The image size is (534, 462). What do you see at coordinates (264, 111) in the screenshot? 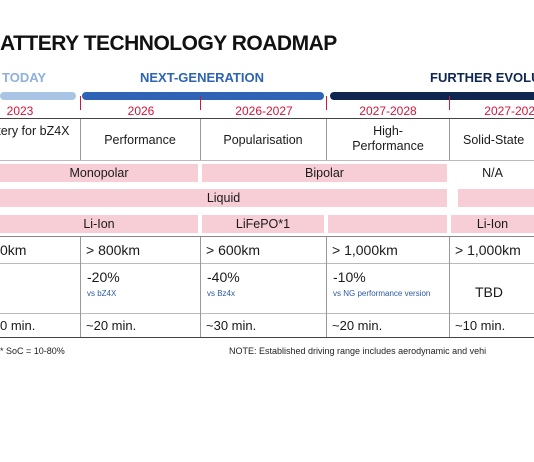
I see `year-col-3: 2026-2027` at bounding box center [264, 111].